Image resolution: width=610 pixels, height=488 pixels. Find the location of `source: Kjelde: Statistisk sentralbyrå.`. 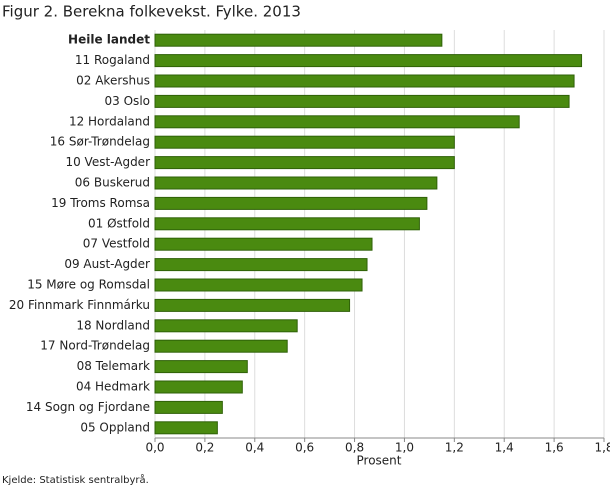

source: Kjelde: Statistisk sentralbyrå. is located at coordinates (75, 479).